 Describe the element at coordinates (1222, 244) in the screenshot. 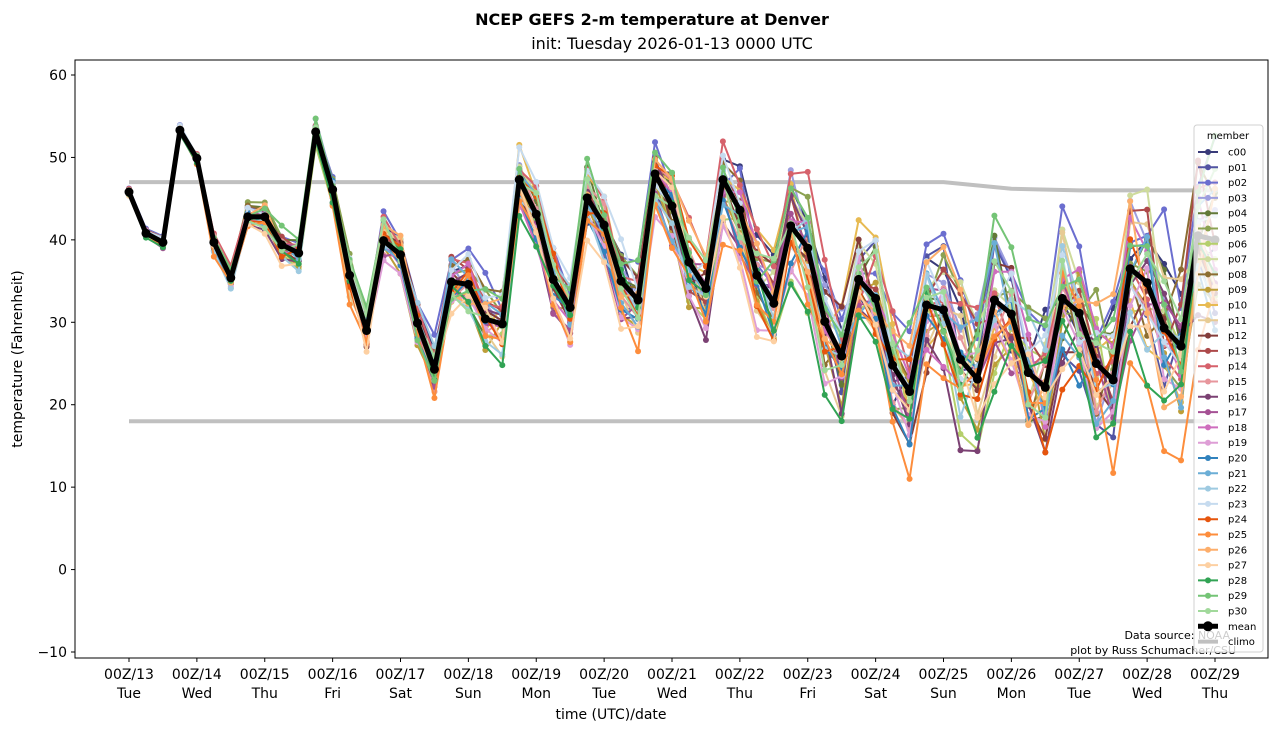

I see `legend-item-p06: p06` at that location.